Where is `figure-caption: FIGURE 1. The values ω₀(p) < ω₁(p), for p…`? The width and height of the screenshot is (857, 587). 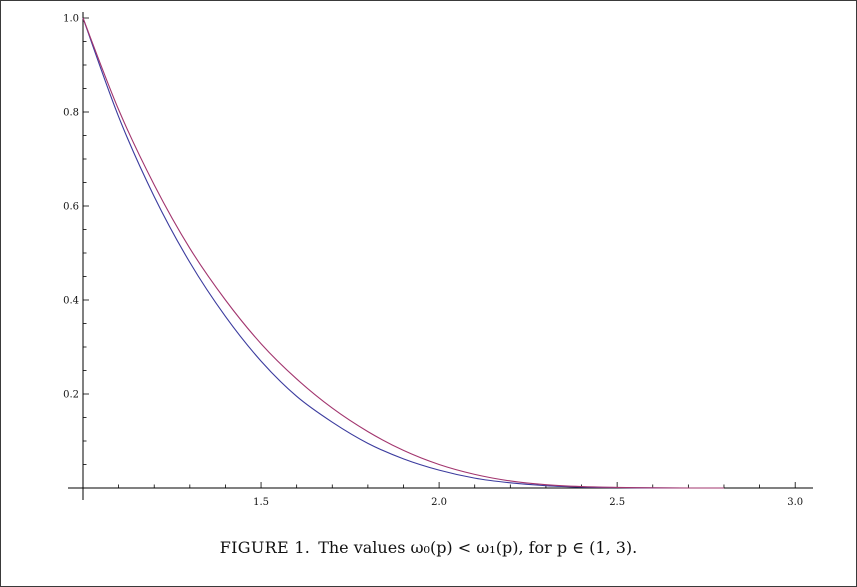 figure-caption: FIGURE 1. The values ω₀(p) < ω₁(p), for p… is located at coordinates (428, 547).